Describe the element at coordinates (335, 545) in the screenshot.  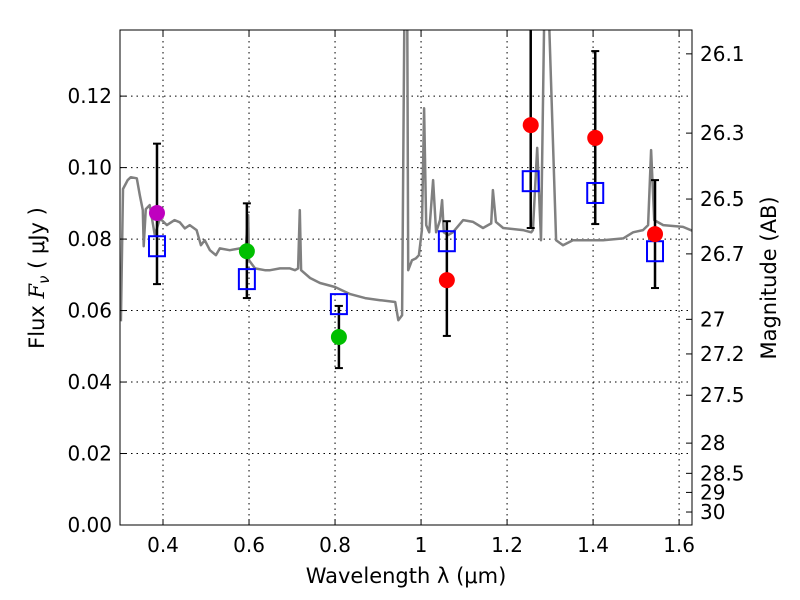
I see `x-tick-label: 0.8` at that location.